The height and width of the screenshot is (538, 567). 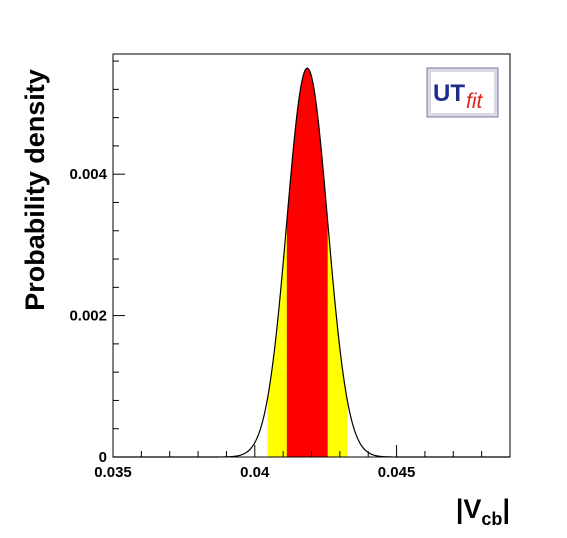 I want to click on x-axis-title-sub: cb, so click(x=491, y=519).